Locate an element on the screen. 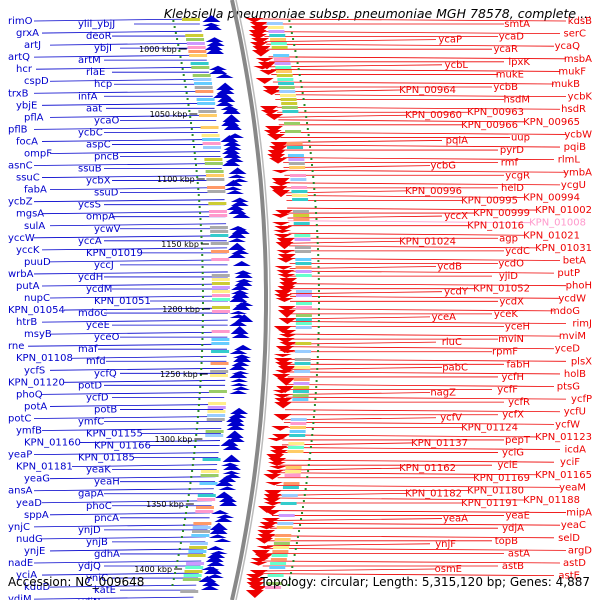 The height and width of the screenshot is (600, 600). gene-label-ycgu: ycgU is located at coordinates (573, 185).